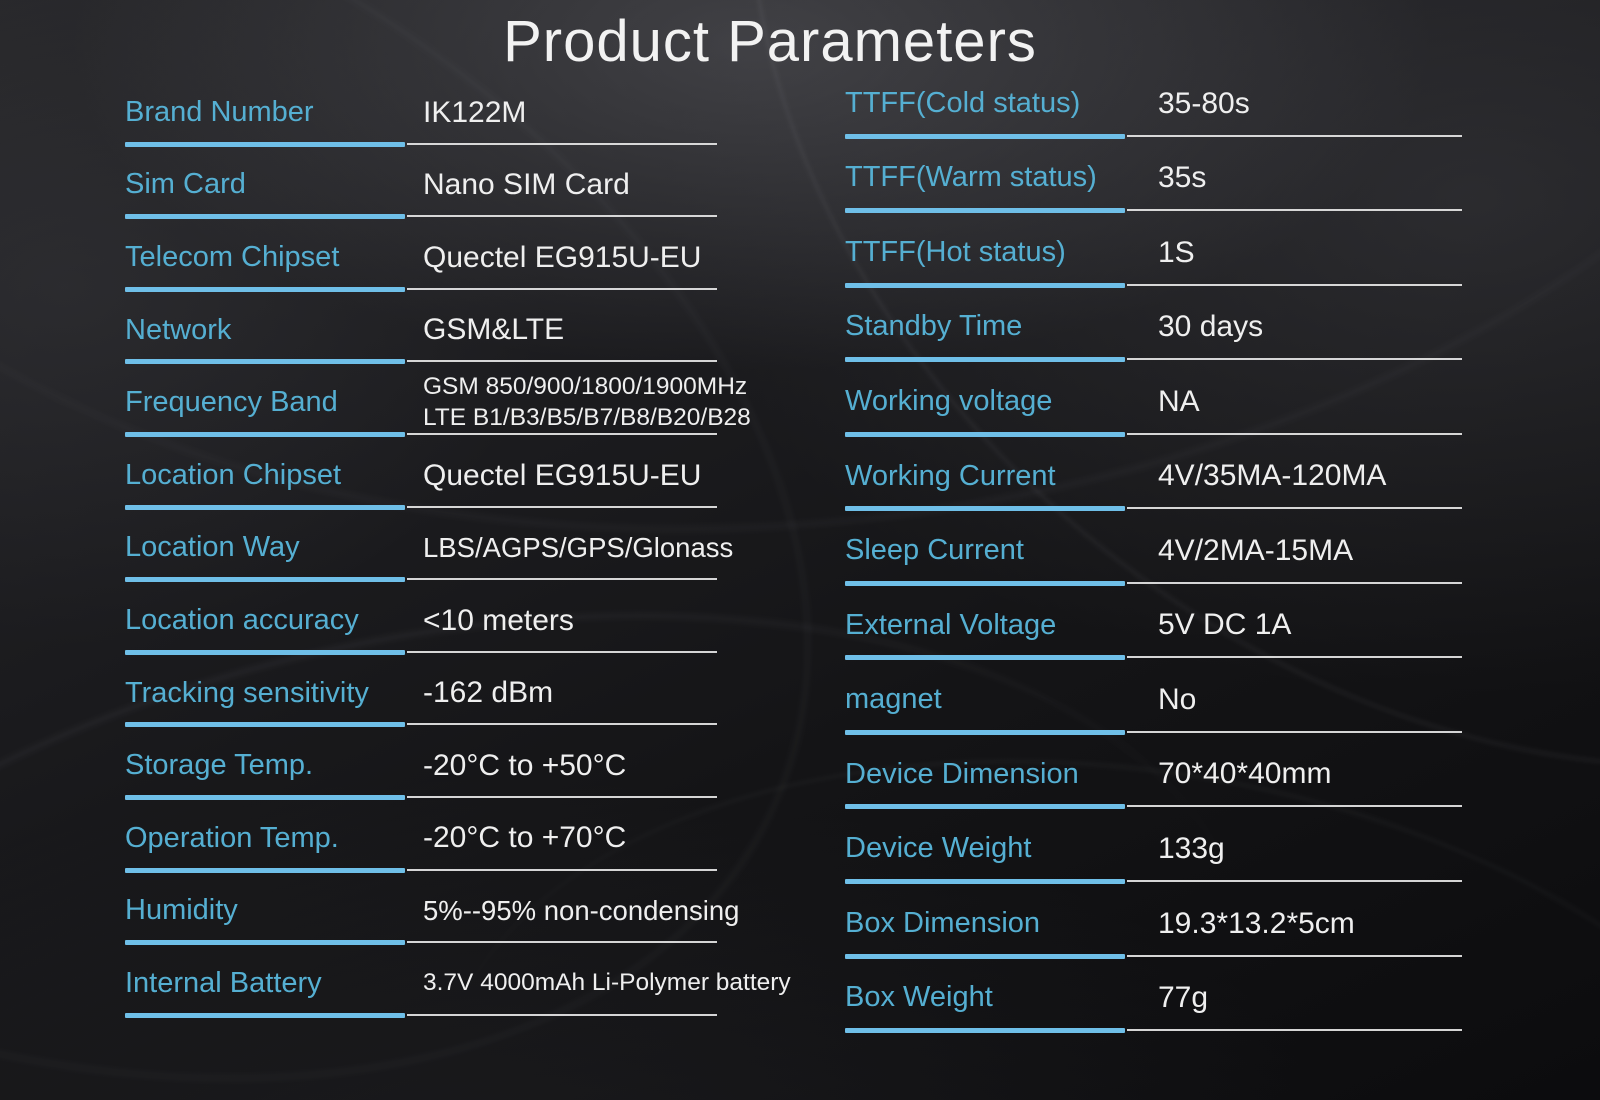 This screenshot has height=1100, width=1600. What do you see at coordinates (1310, 849) in the screenshot?
I see `spec-value: 133g` at bounding box center [1310, 849].